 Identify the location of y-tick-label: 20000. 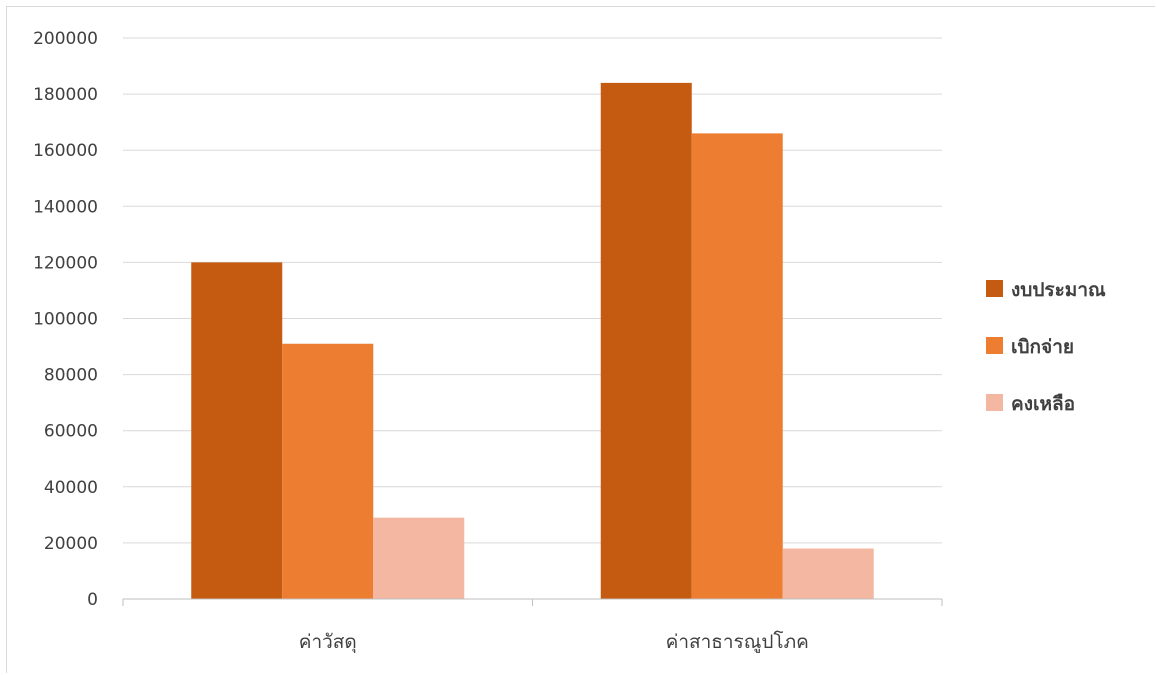
(71, 544).